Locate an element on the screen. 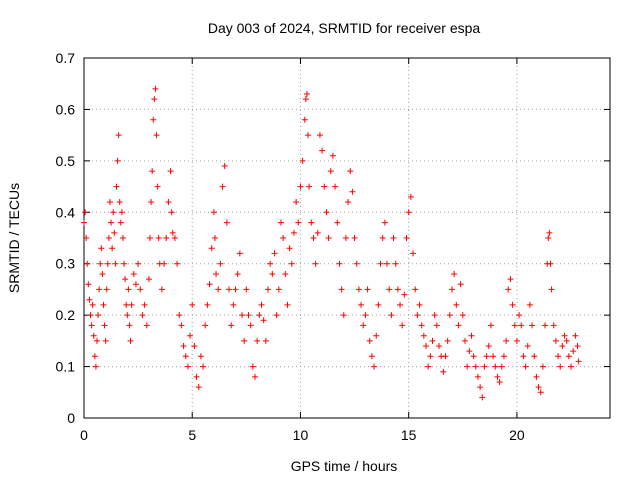  y-tick-label: 0.2 is located at coordinates (66, 315).